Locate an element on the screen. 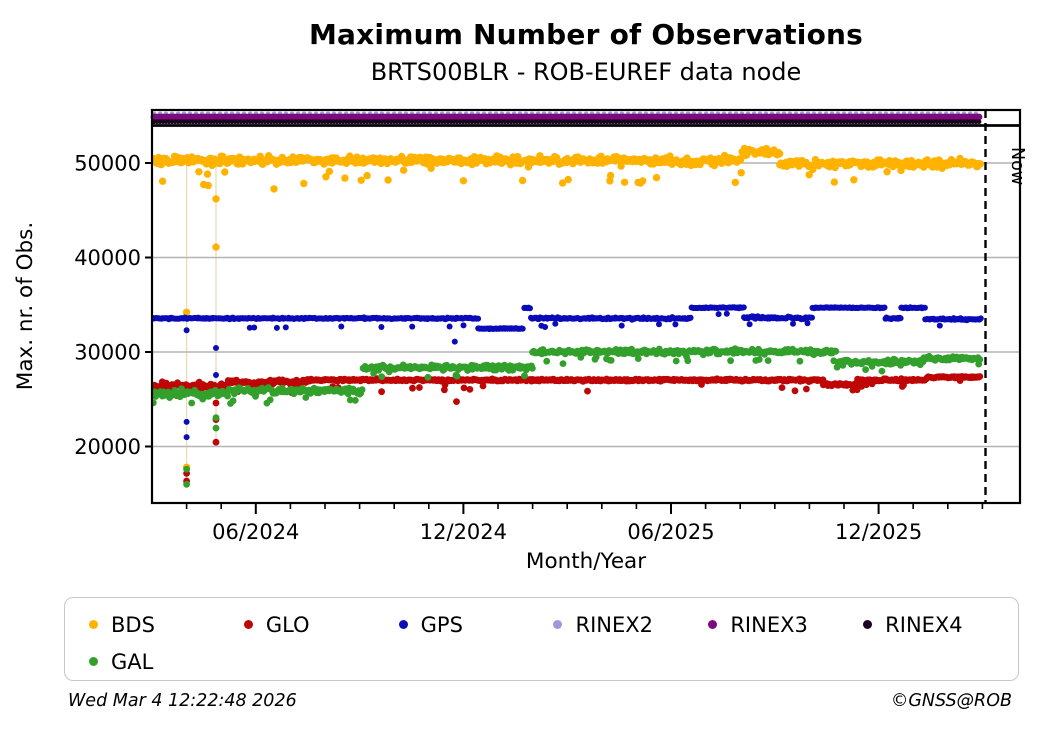 The image size is (1040, 734). y-tick-label: 30000 is located at coordinates (107, 353).